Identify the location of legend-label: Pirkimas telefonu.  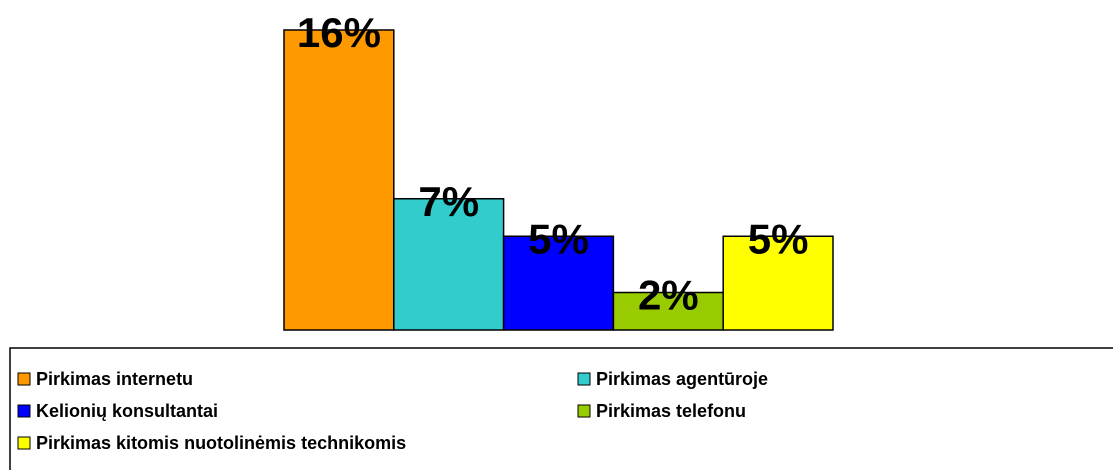
(671, 411).